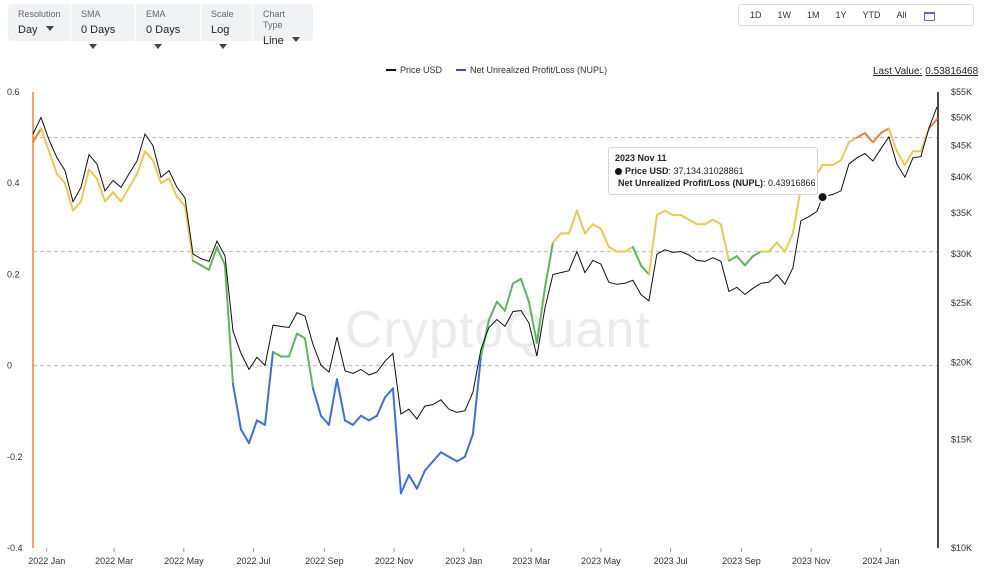 Image resolution: width=984 pixels, height=576 pixels. I want to click on legend-item-nupl: Net Unrealized Profit/Loss (NUPL), so click(531, 70).